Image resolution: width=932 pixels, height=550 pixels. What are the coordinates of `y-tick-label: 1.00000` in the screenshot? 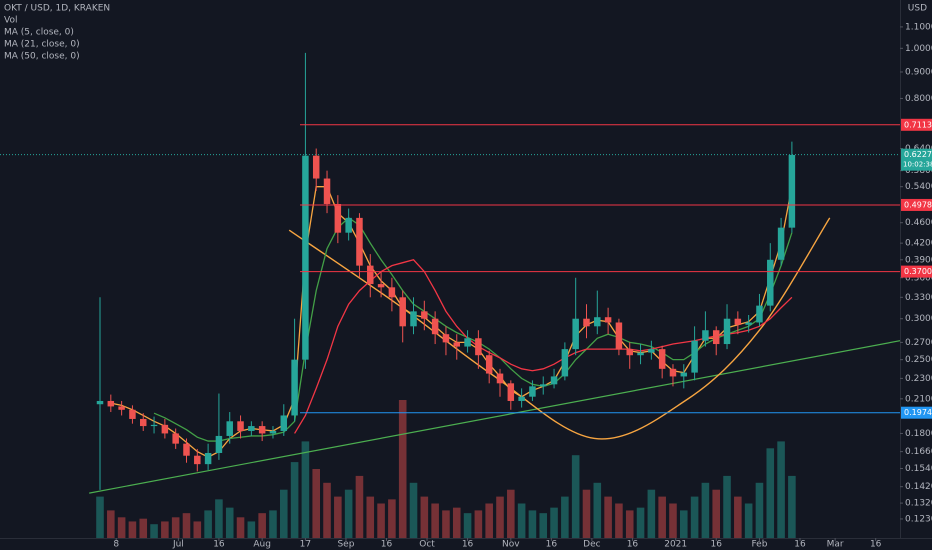 It's located at (918, 49).